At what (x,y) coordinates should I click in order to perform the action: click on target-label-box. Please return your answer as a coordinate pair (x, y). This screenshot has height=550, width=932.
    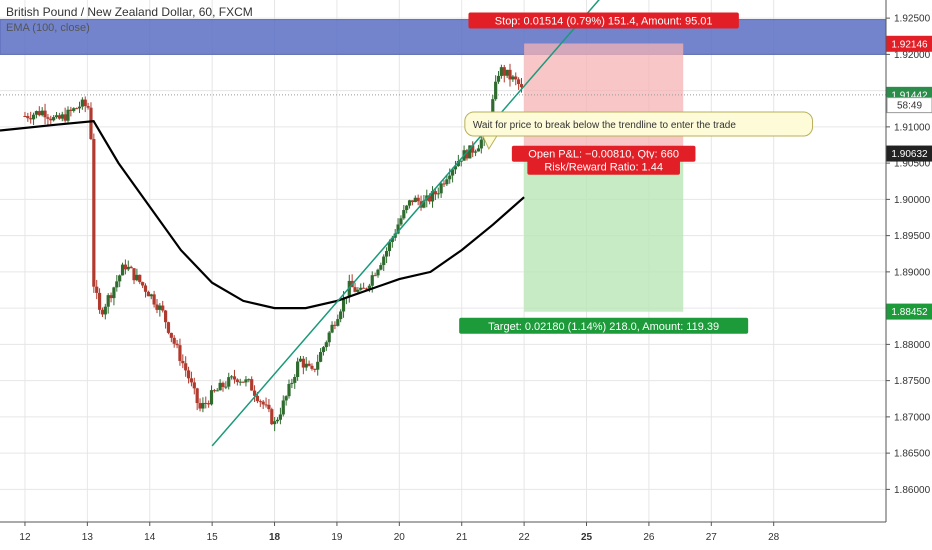
    Looking at the image, I should click on (604, 325).